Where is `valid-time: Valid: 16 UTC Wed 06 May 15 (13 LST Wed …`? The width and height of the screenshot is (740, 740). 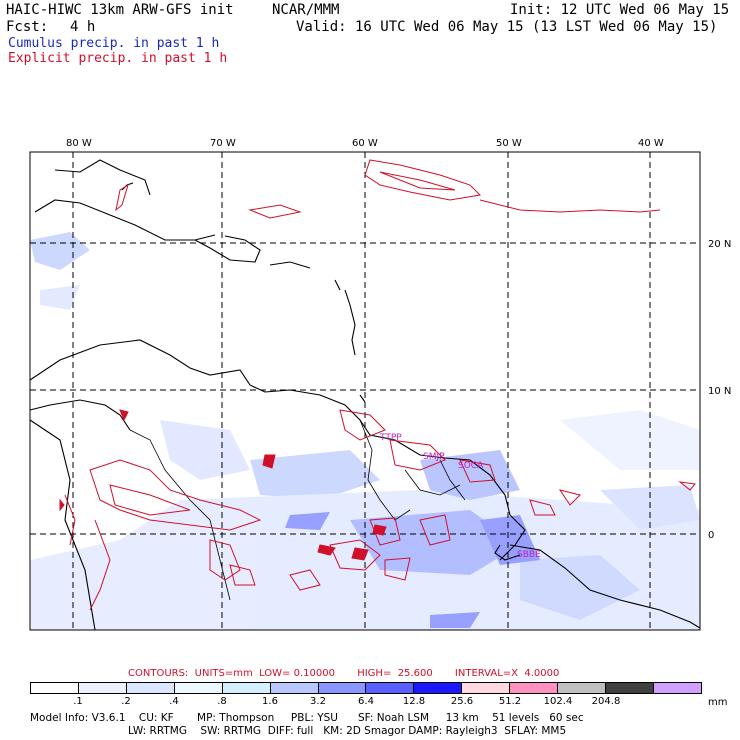
valid-time: Valid: 16 UTC Wed 06 May 15 (13 LST Wed … is located at coordinates (507, 27).